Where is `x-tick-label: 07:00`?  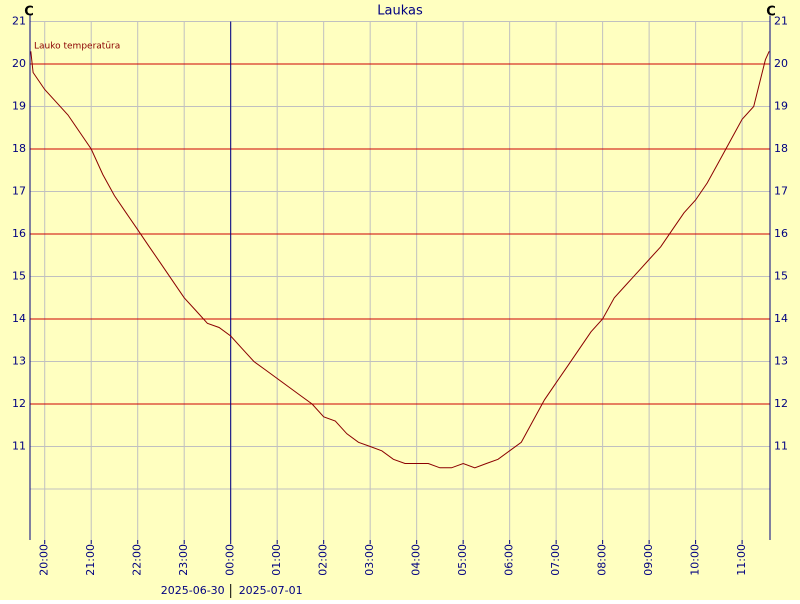
x-tick-label: 07:00 is located at coordinates (555, 560).